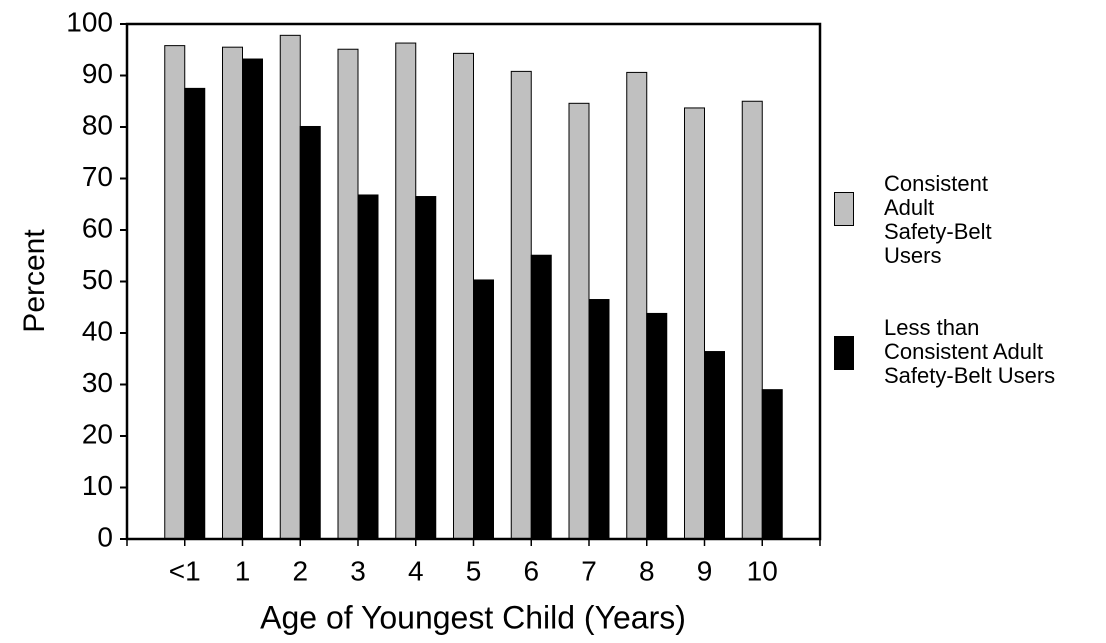 The image size is (1106, 643). I want to click on y-tick-label: 80, so click(97, 124).